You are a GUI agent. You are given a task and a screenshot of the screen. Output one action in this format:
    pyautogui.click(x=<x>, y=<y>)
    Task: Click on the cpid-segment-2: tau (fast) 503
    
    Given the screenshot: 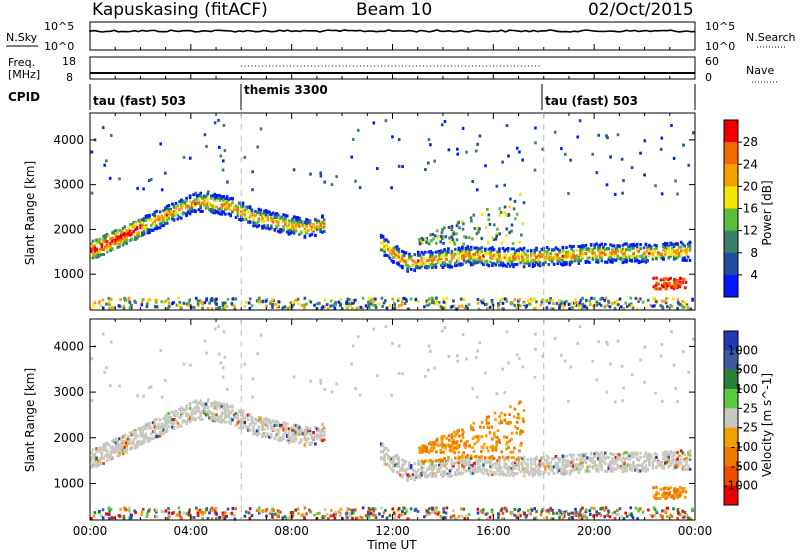 What is the action you would take?
    pyautogui.click(x=591, y=101)
    